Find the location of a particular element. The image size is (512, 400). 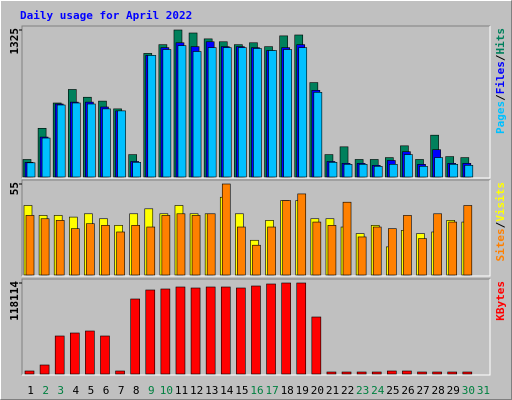

x-tick-label: 16 is located at coordinates (256, 390).